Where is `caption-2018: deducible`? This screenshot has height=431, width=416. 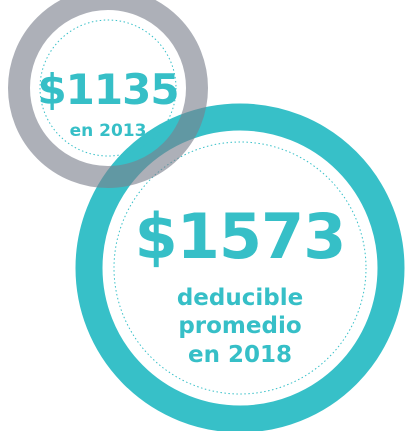 caption-2018: deducible is located at coordinates (240, 298).